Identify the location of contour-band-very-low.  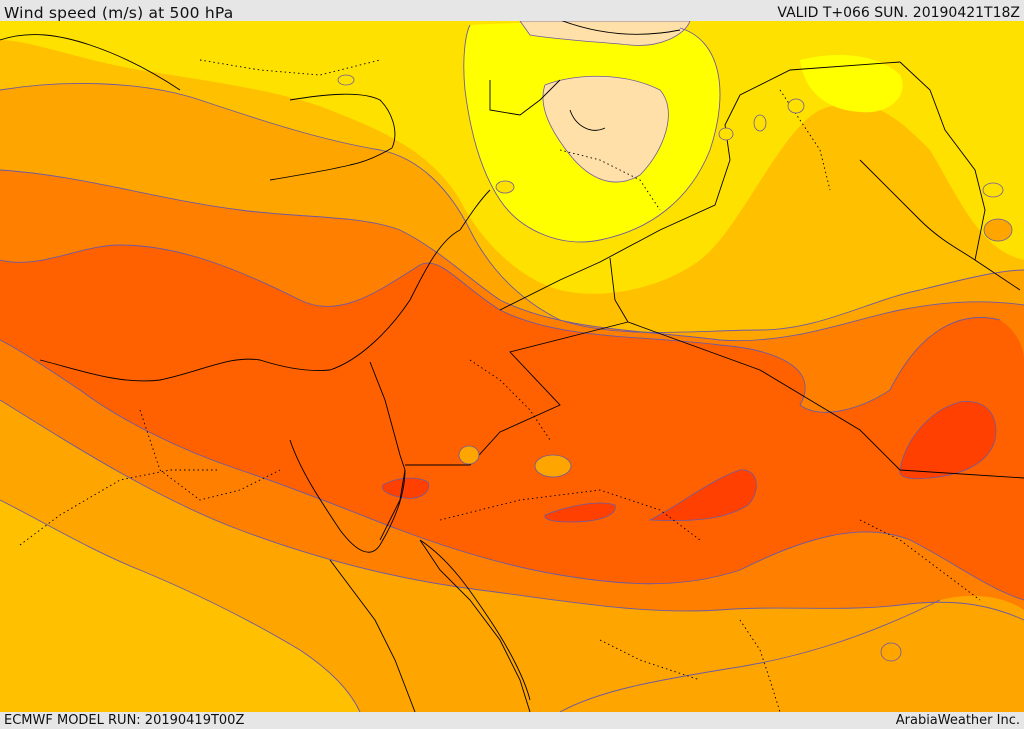
(605, 129).